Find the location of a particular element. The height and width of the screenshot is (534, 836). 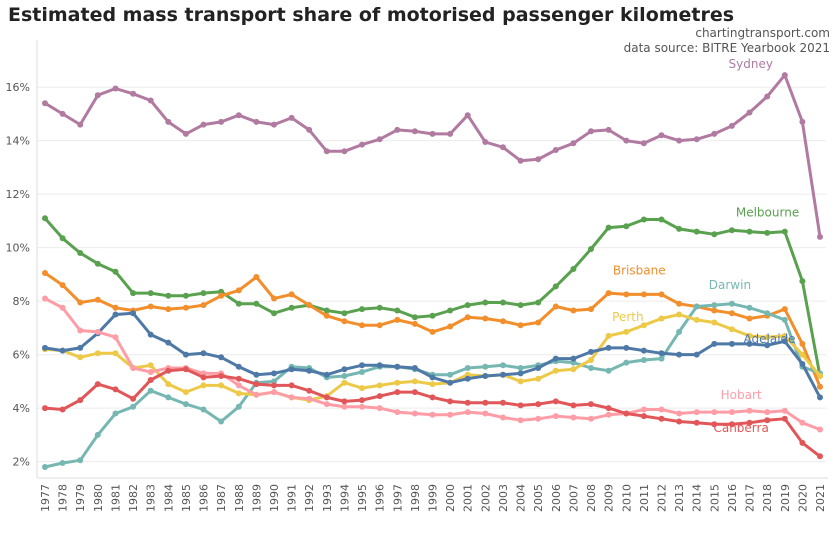

x-tick-label: 1994 is located at coordinates (344, 498).